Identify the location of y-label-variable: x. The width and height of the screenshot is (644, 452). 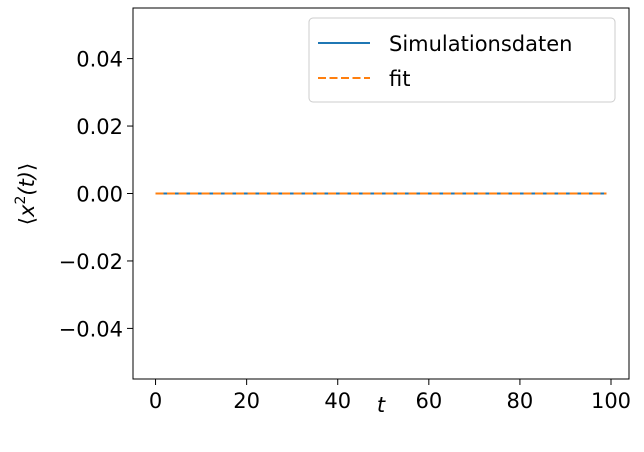
(27, 211).